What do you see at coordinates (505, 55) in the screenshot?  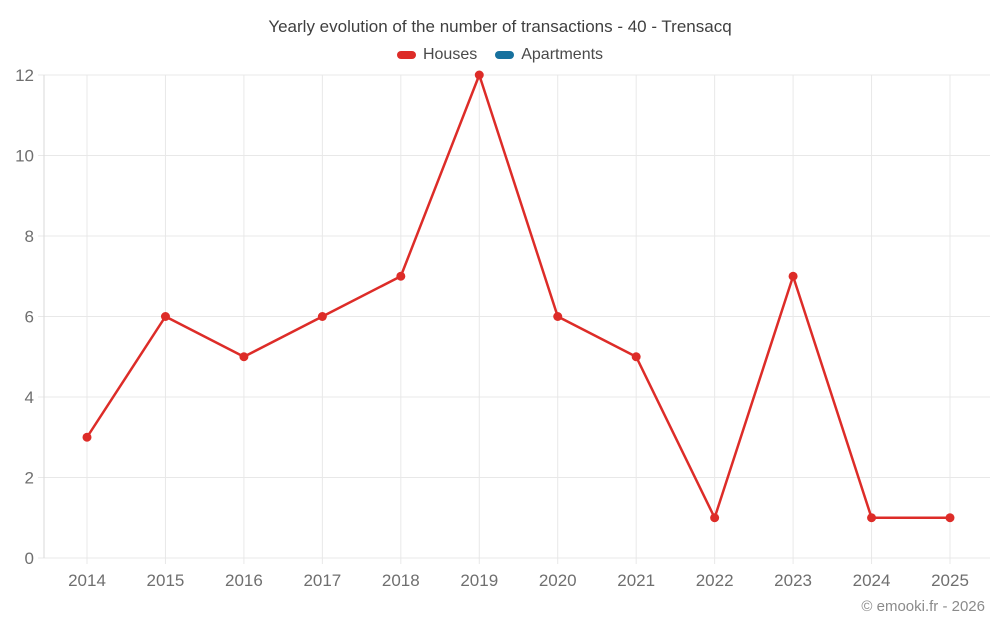 I see `apartments-swatch-icon` at bounding box center [505, 55].